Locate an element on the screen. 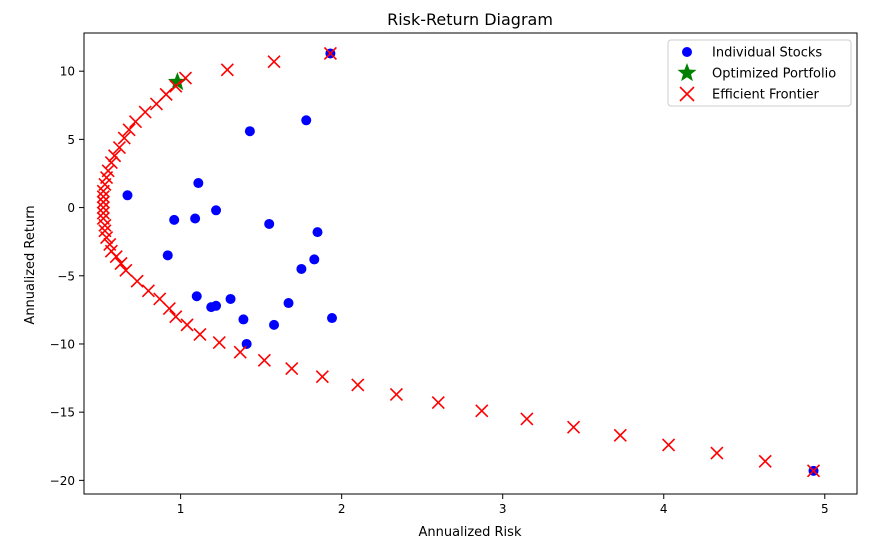 The image size is (892, 554). legend-marker-individual-stocks is located at coordinates (687, 52).